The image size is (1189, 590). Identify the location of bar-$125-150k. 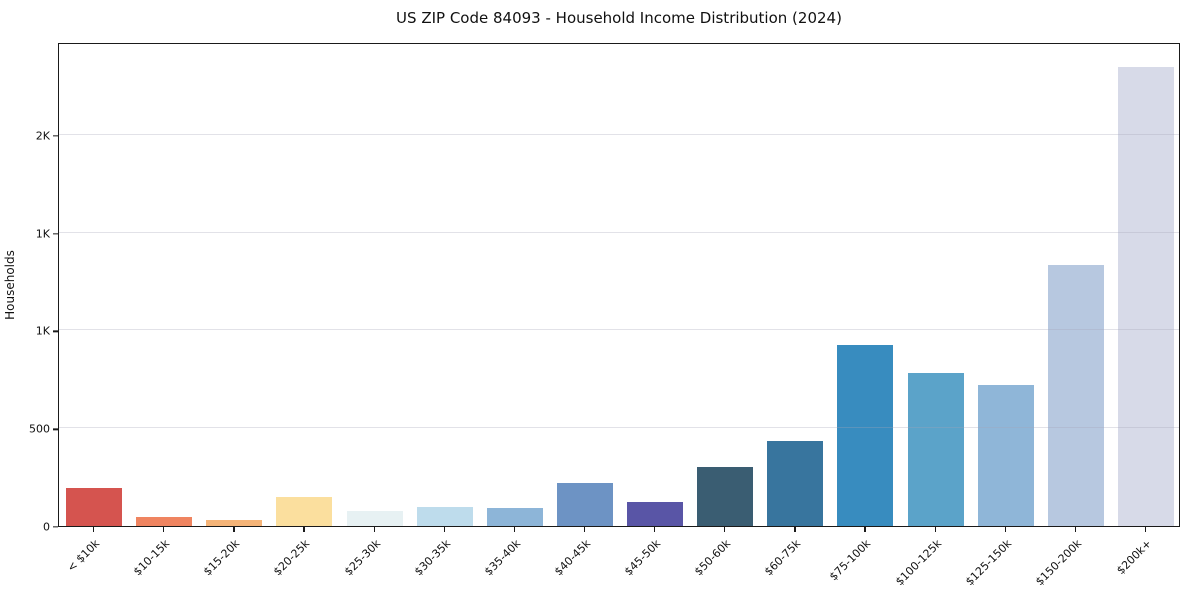
(1005, 455).